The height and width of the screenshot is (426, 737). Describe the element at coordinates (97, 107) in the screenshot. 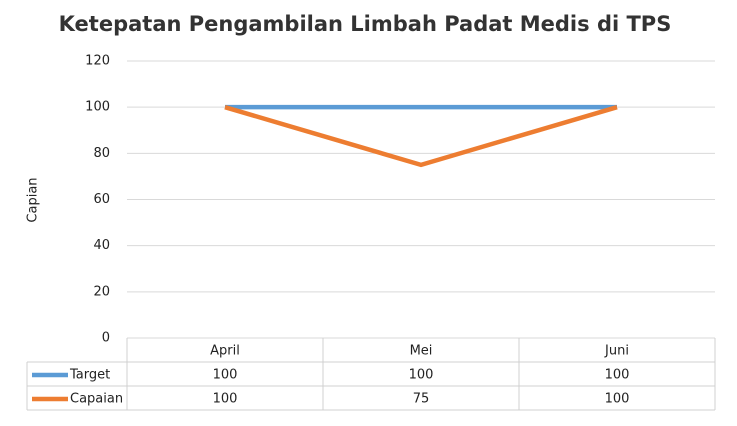

I see `y-tick-label: 100` at that location.